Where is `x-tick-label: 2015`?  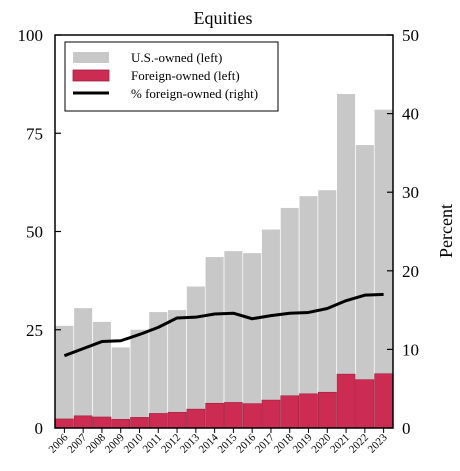
x-tick-label: 2015 is located at coordinates (227, 443).